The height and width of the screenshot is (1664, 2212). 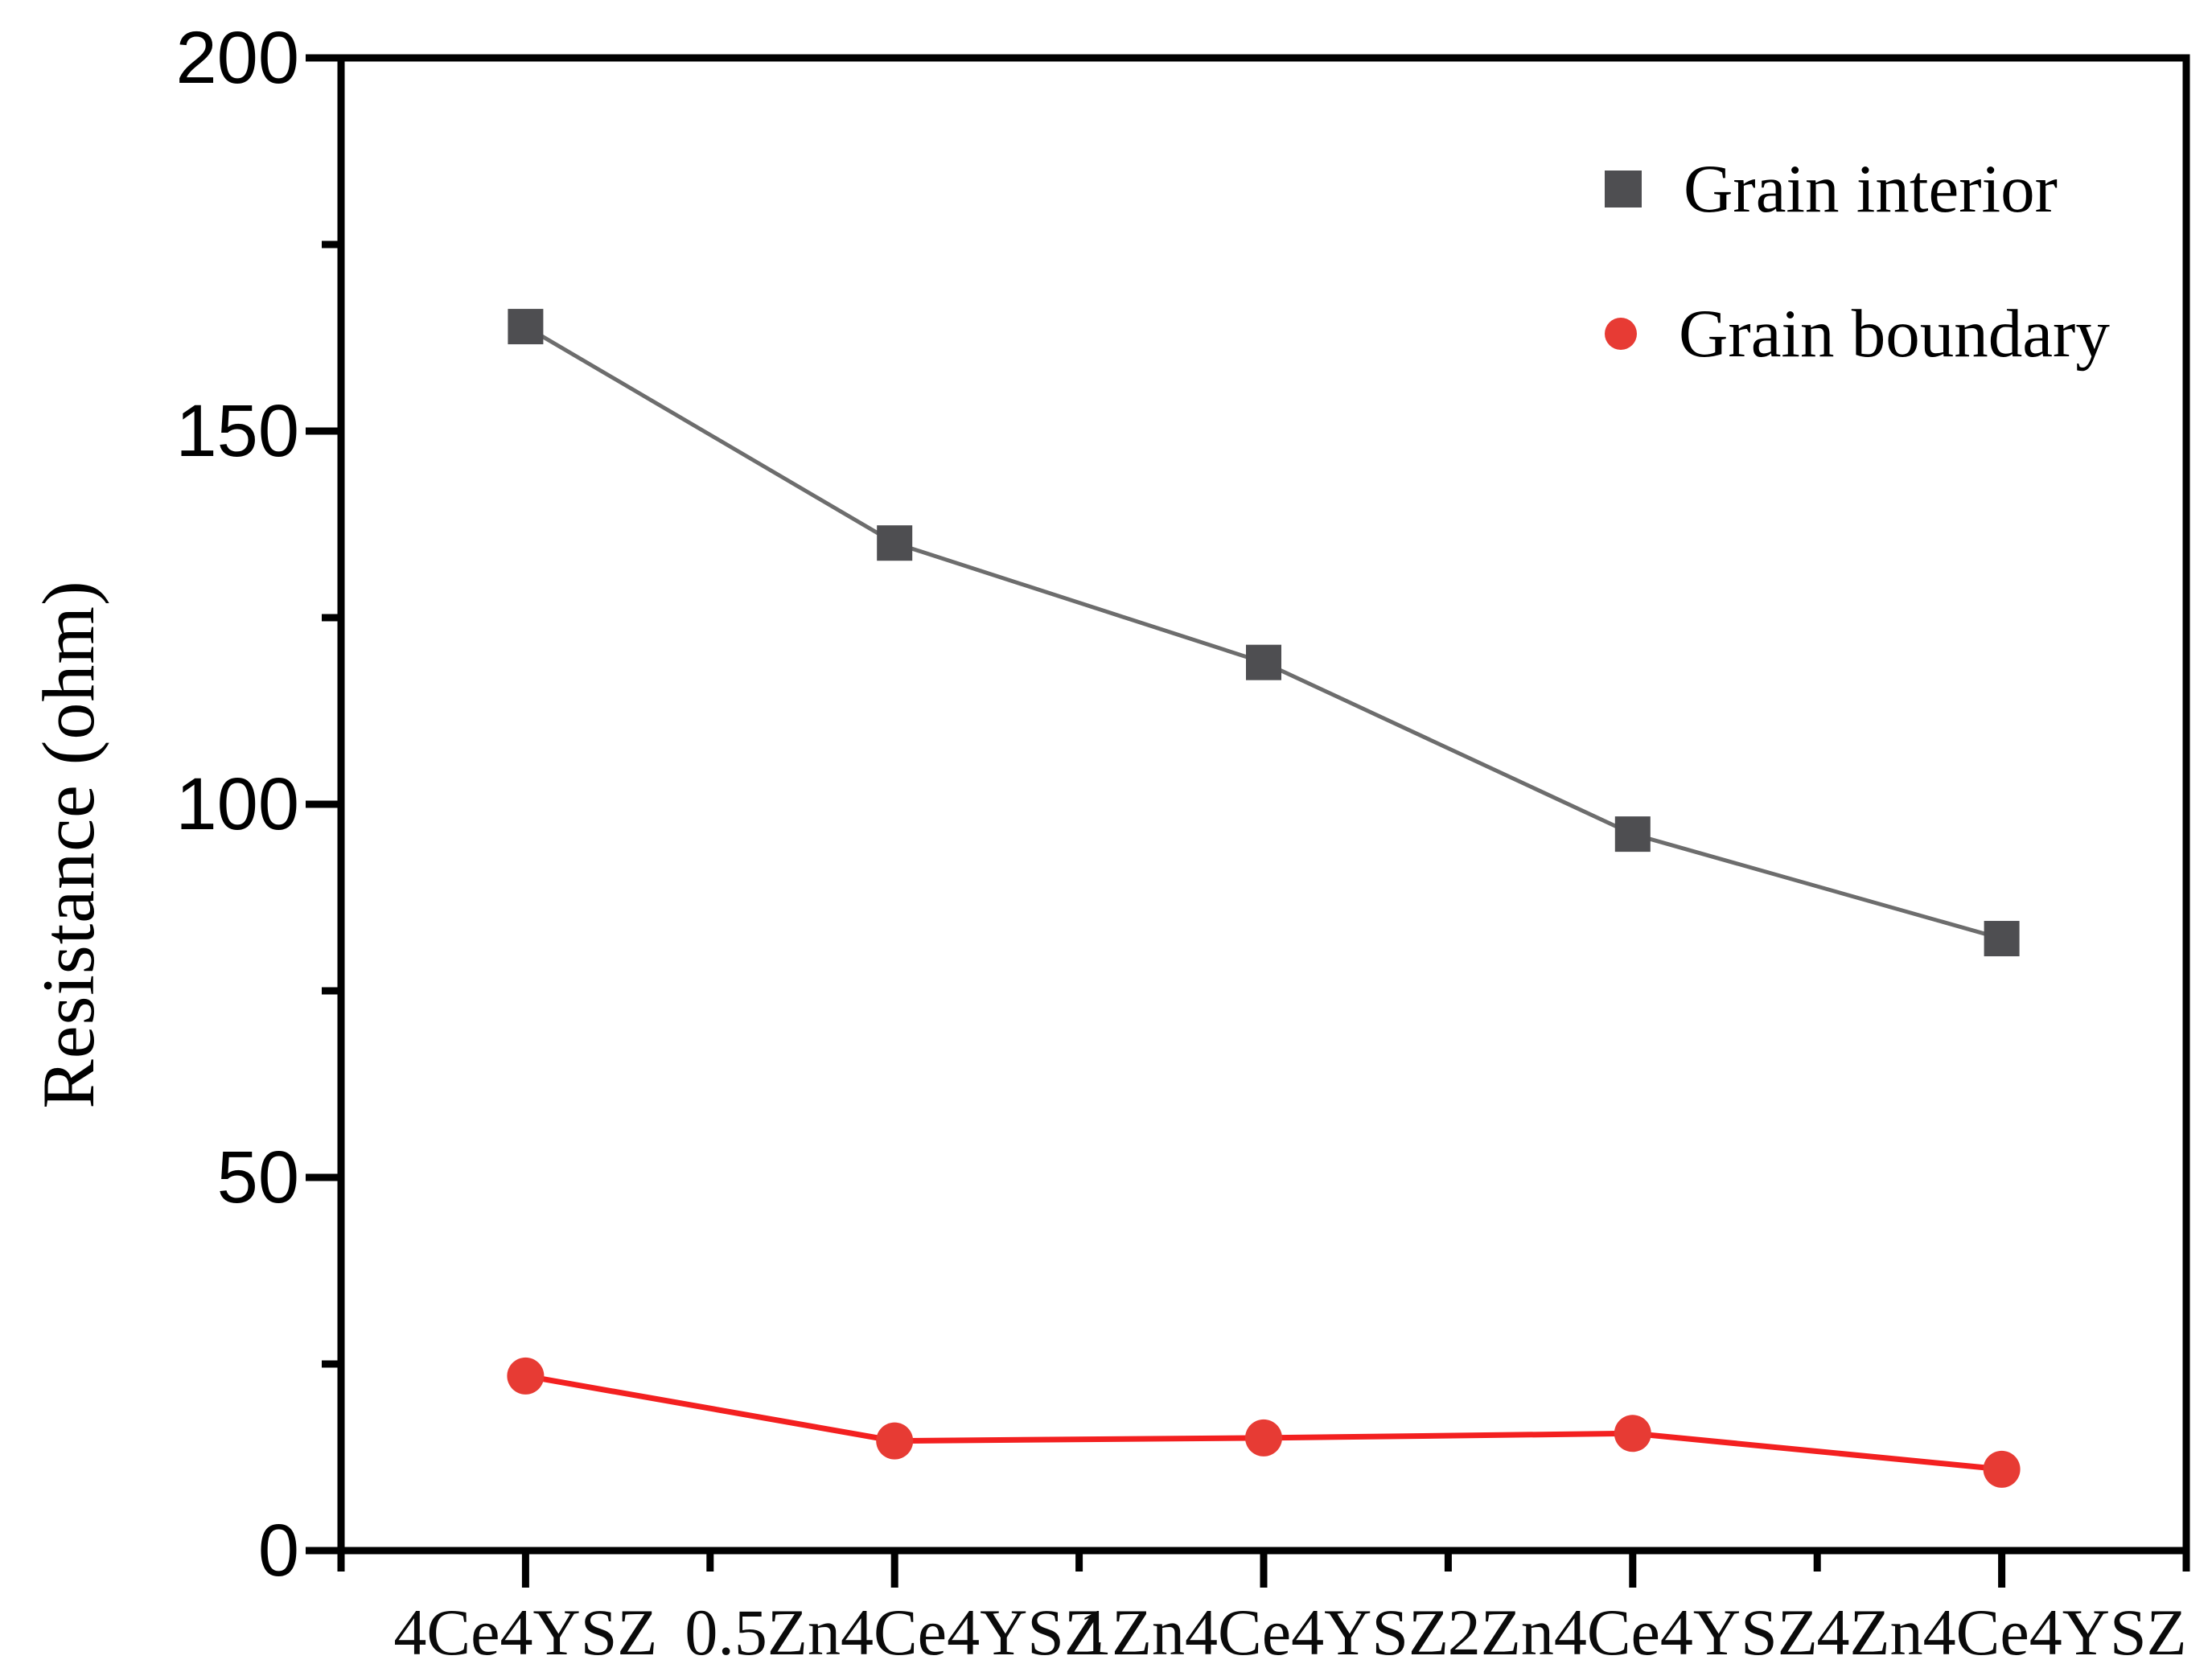 What do you see at coordinates (1623, 189) in the screenshot?
I see `legend-marker-square-icon` at bounding box center [1623, 189].